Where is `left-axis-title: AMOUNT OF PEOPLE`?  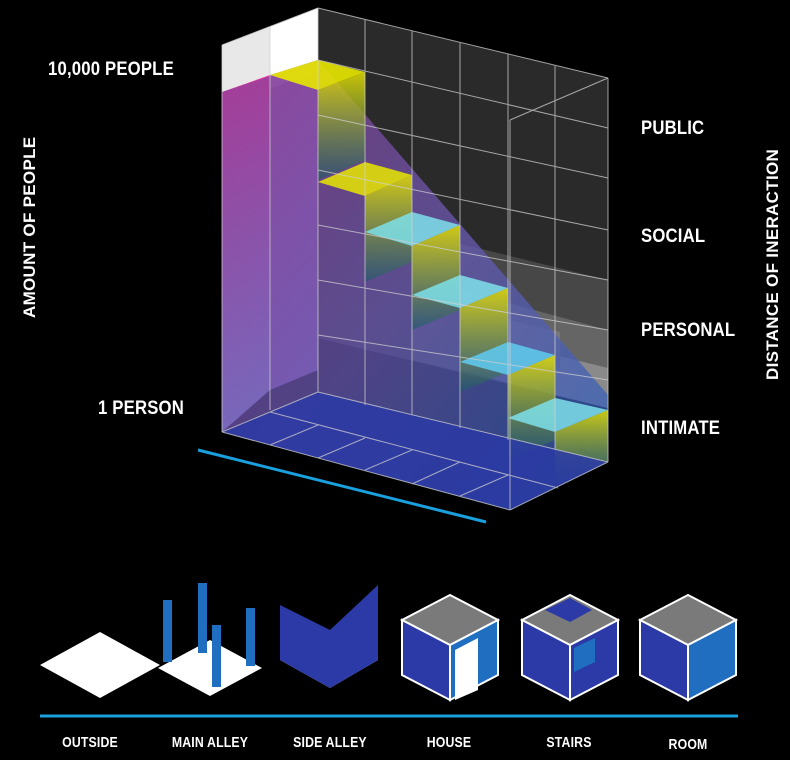
left-axis-title: AMOUNT OF PEOPLE is located at coordinates (29, 227).